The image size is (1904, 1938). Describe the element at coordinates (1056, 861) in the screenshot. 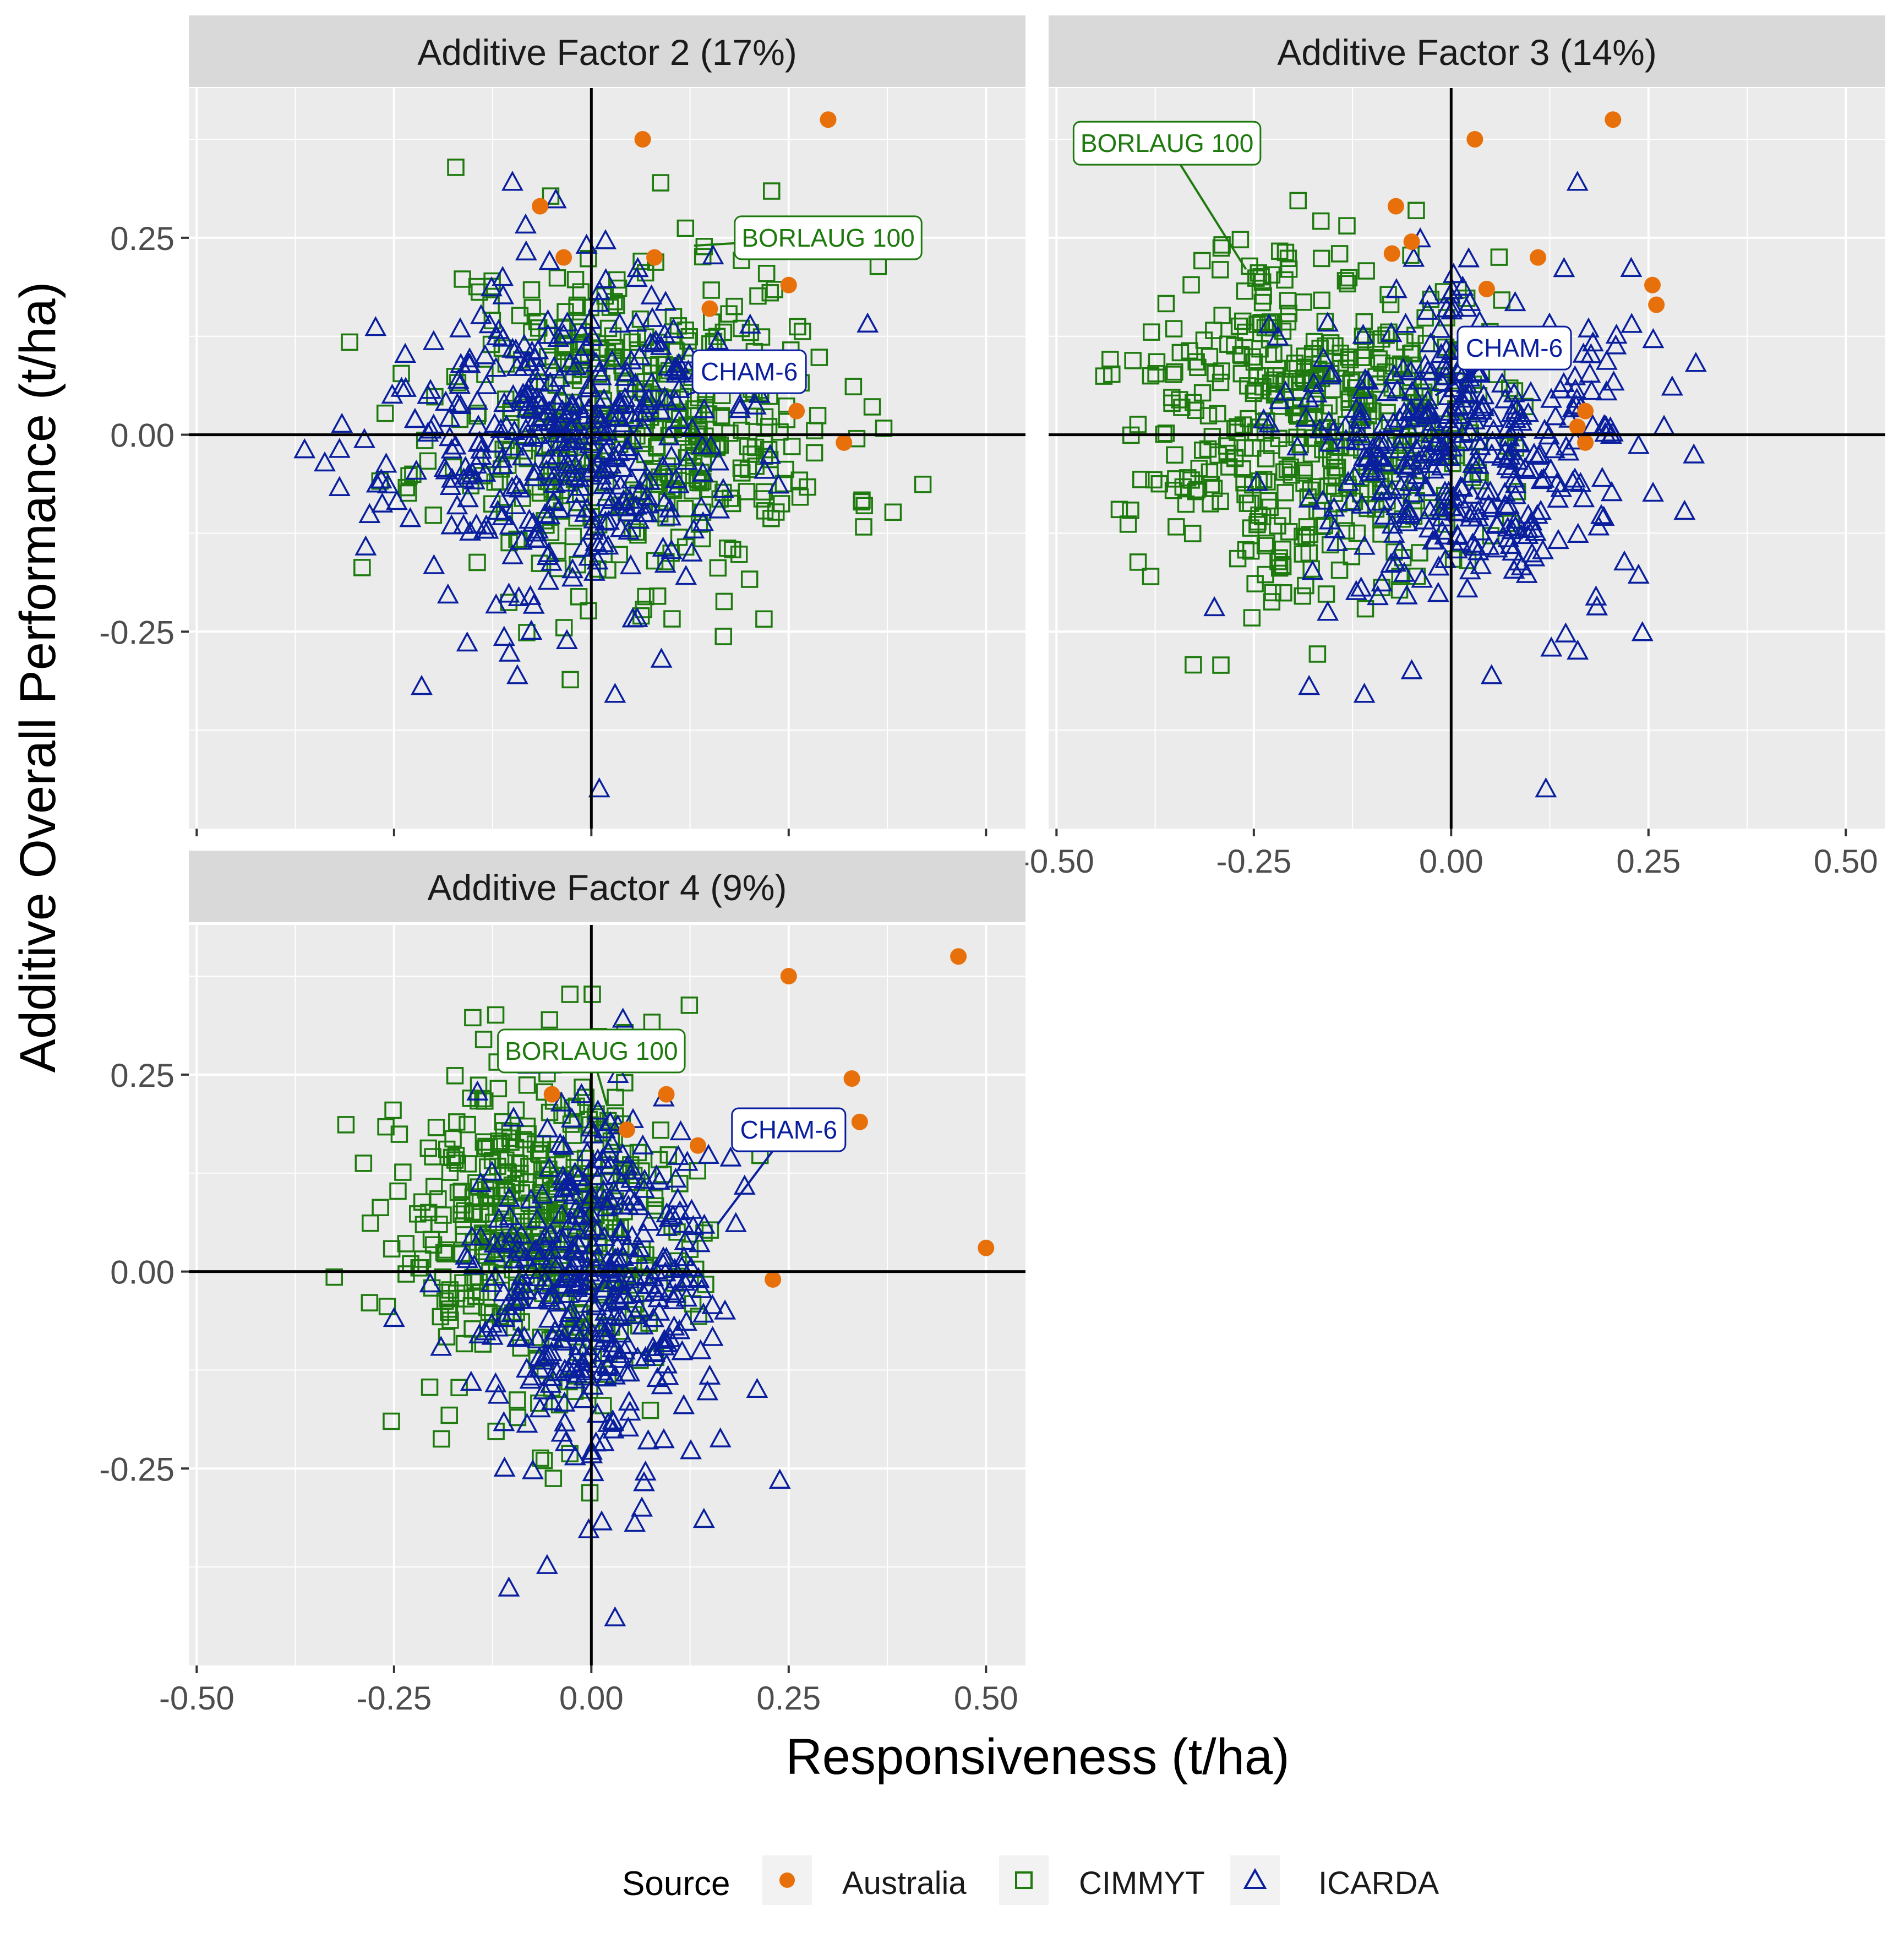

I see `x-tick-label: -0.50` at that location.